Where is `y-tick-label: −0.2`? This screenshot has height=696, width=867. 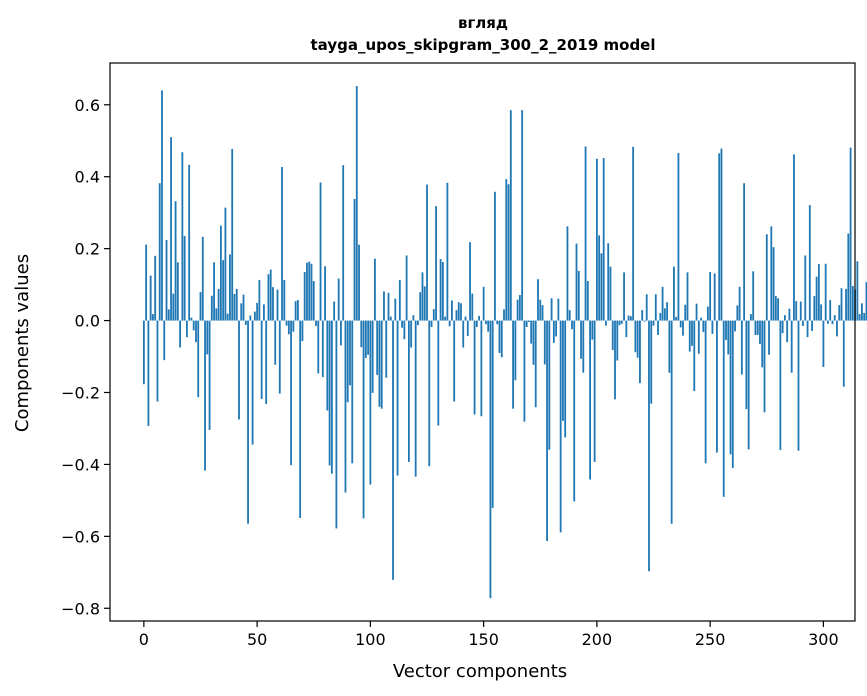 y-tick-label: −0.2 is located at coordinates (80, 392).